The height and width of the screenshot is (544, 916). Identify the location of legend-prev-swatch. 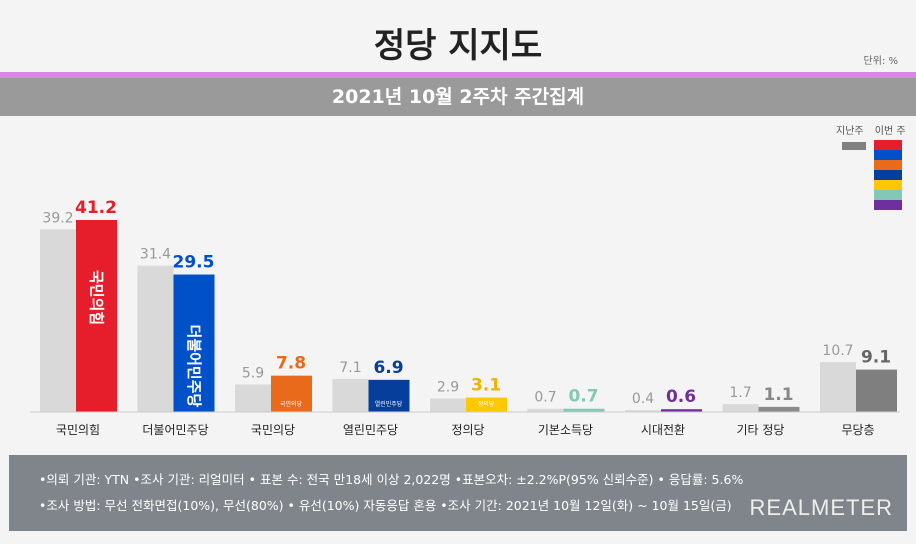
(854, 146).